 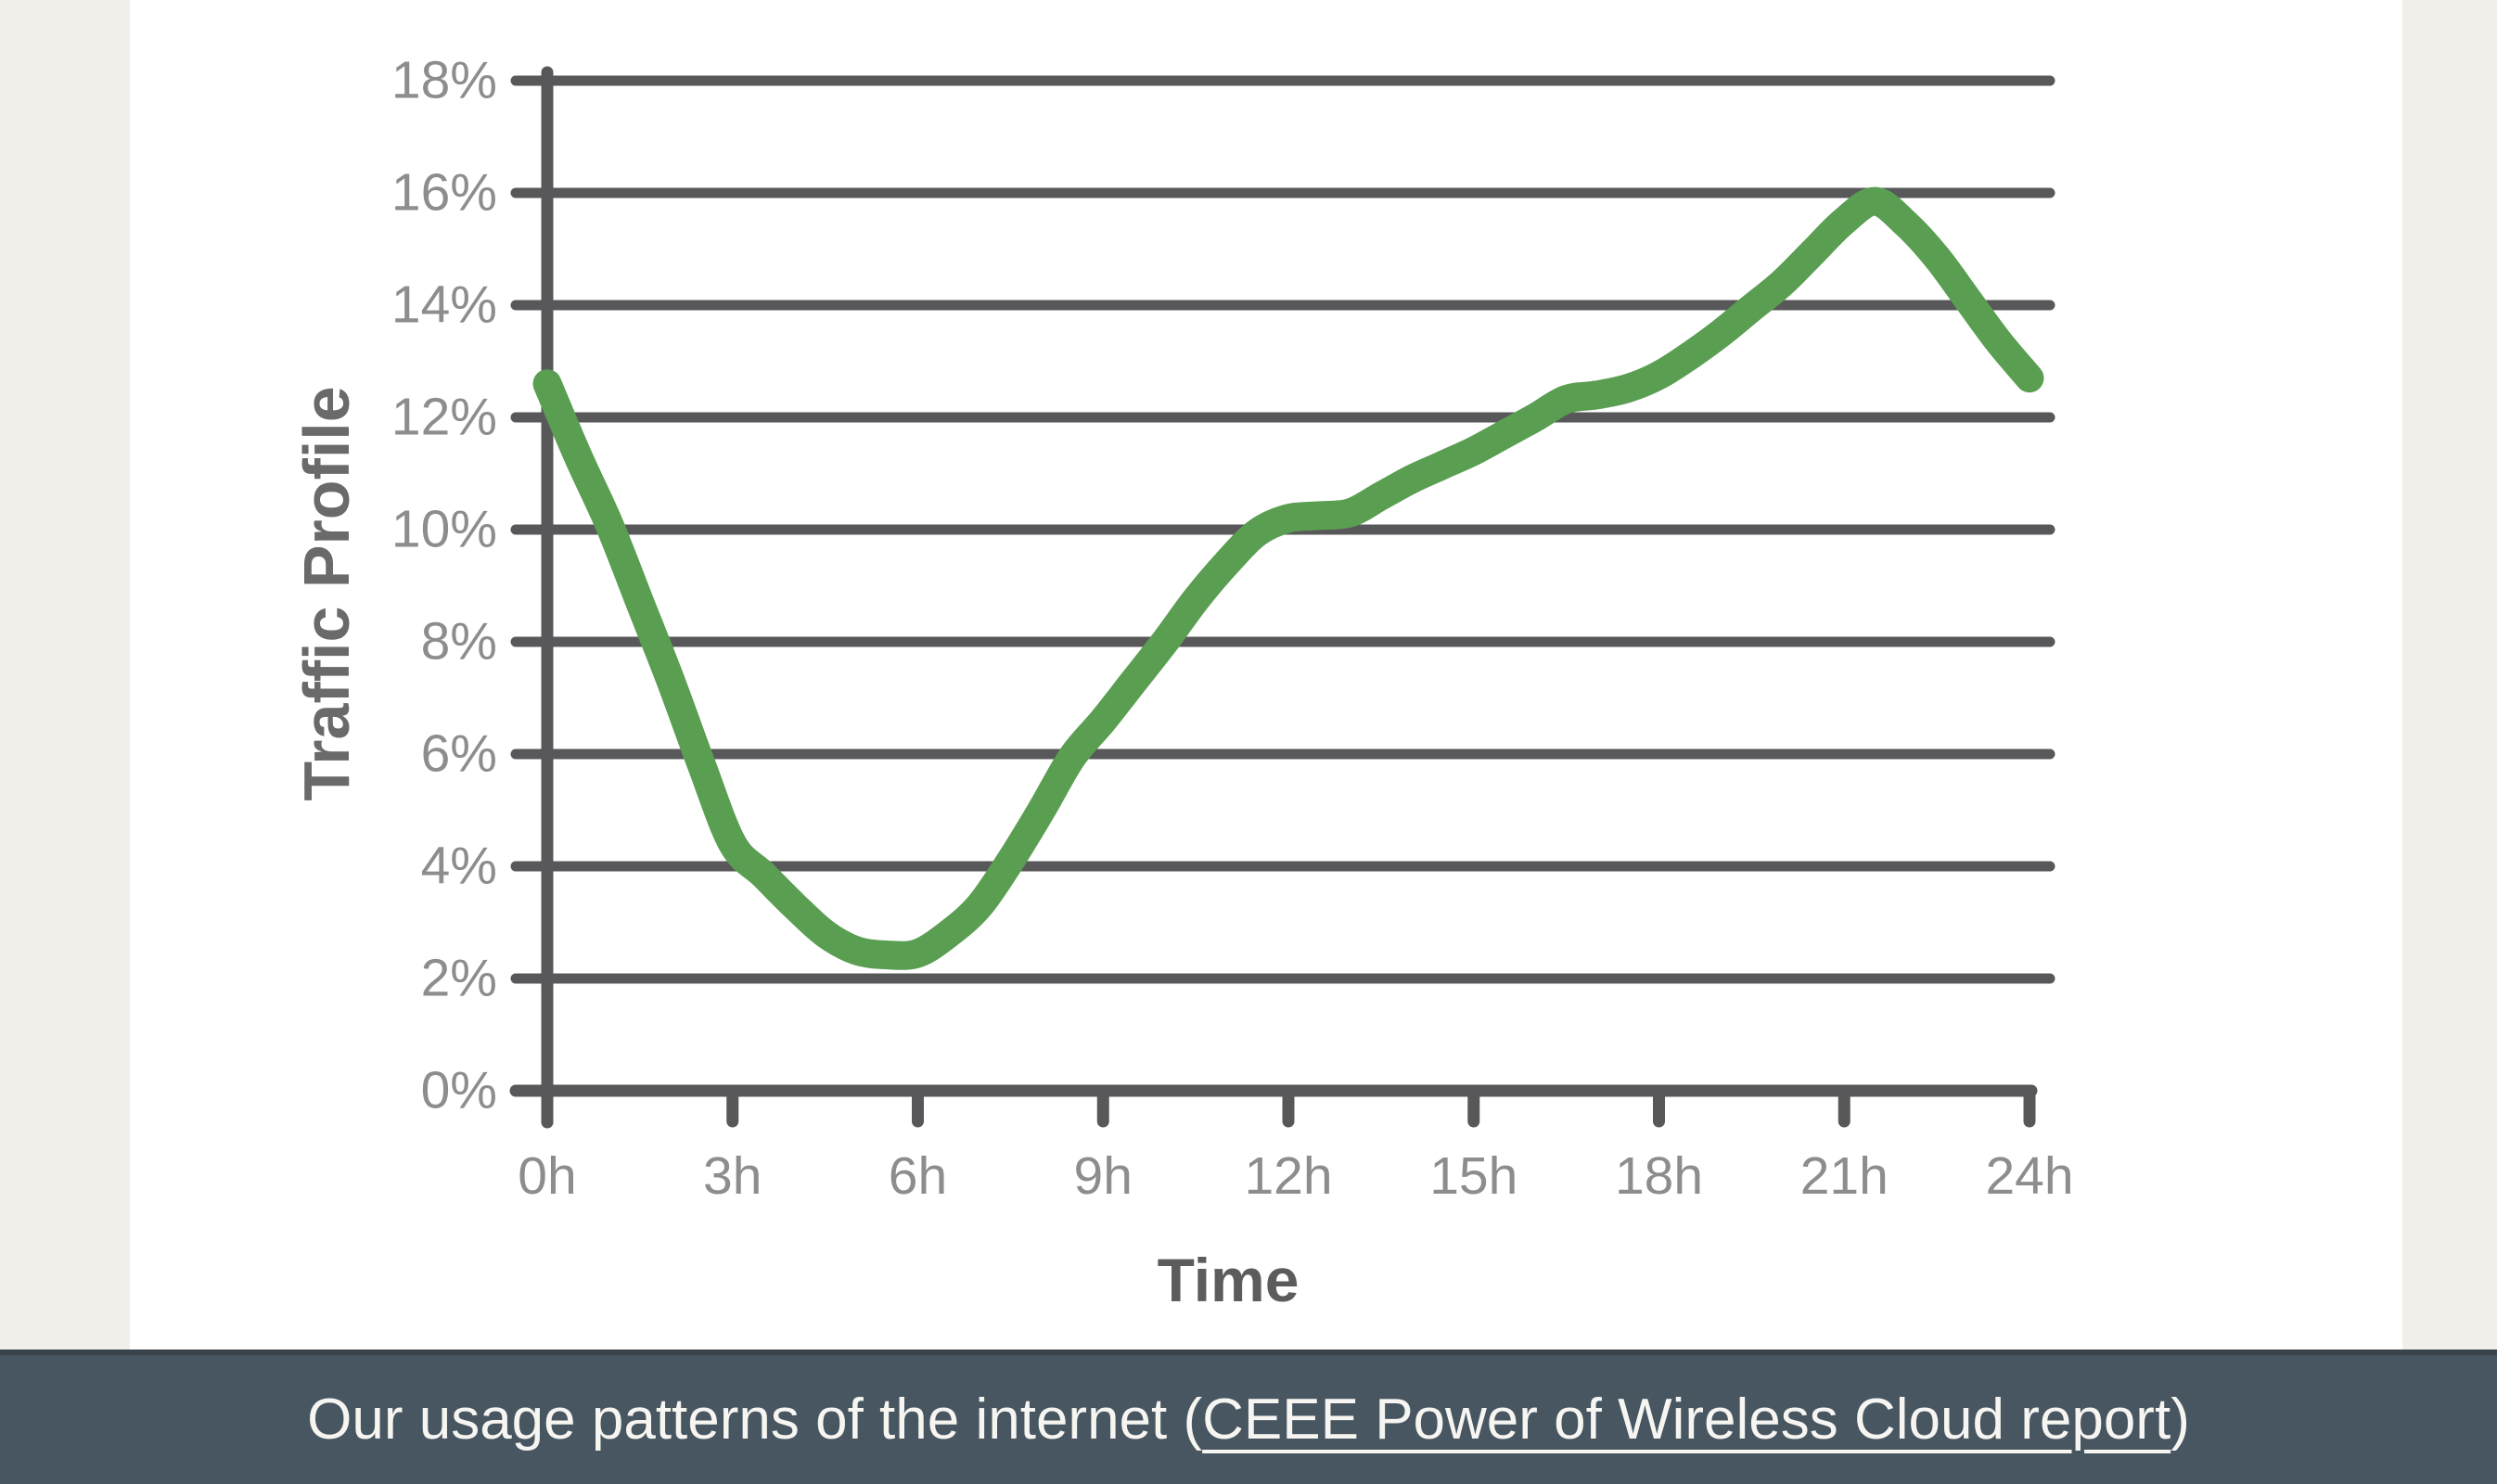 What do you see at coordinates (458, 1090) in the screenshot?
I see `y-tick-label-0%: 0%` at bounding box center [458, 1090].